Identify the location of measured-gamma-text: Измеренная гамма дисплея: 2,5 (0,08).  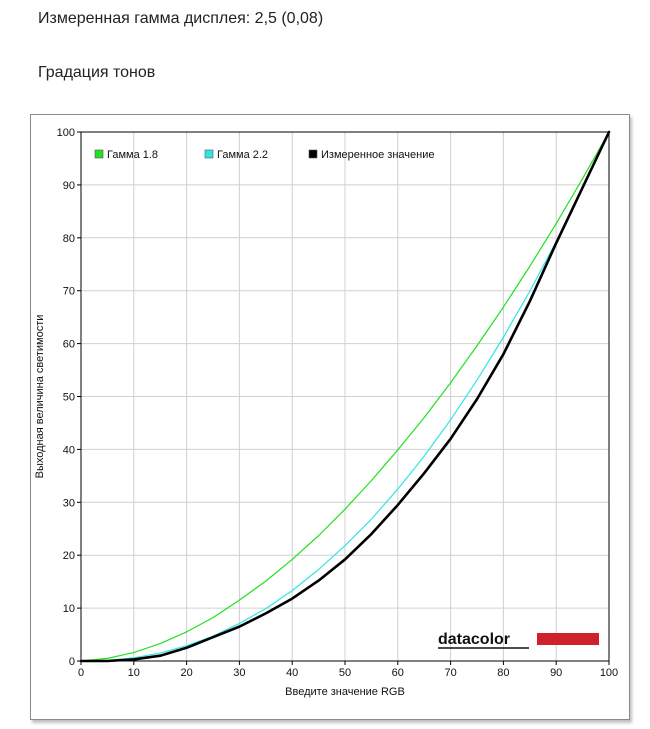
(181, 18).